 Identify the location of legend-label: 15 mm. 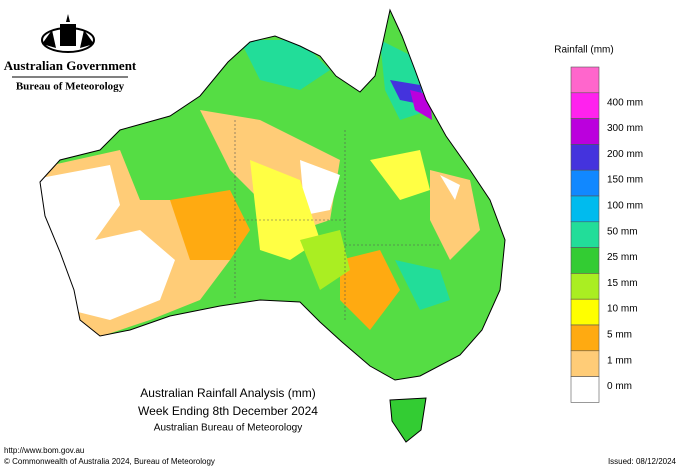
(622, 283).